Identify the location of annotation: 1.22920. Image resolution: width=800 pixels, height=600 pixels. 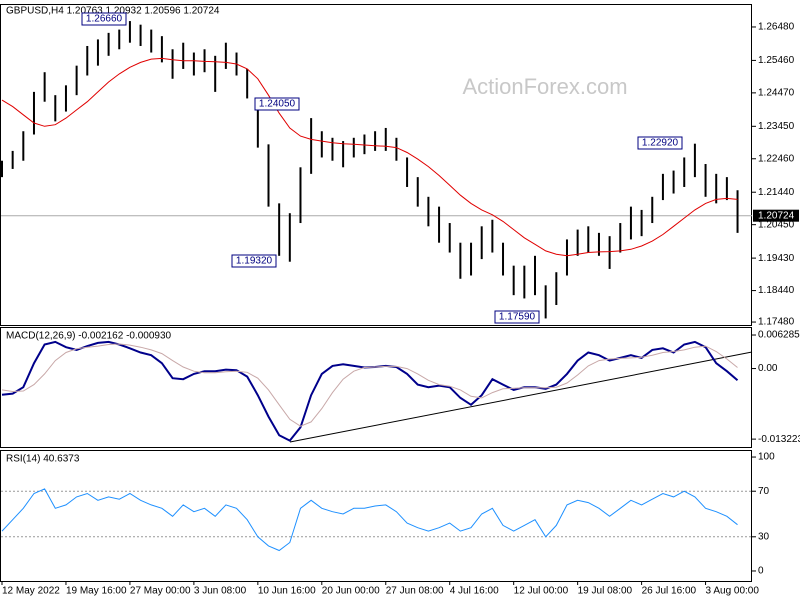
(660, 143).